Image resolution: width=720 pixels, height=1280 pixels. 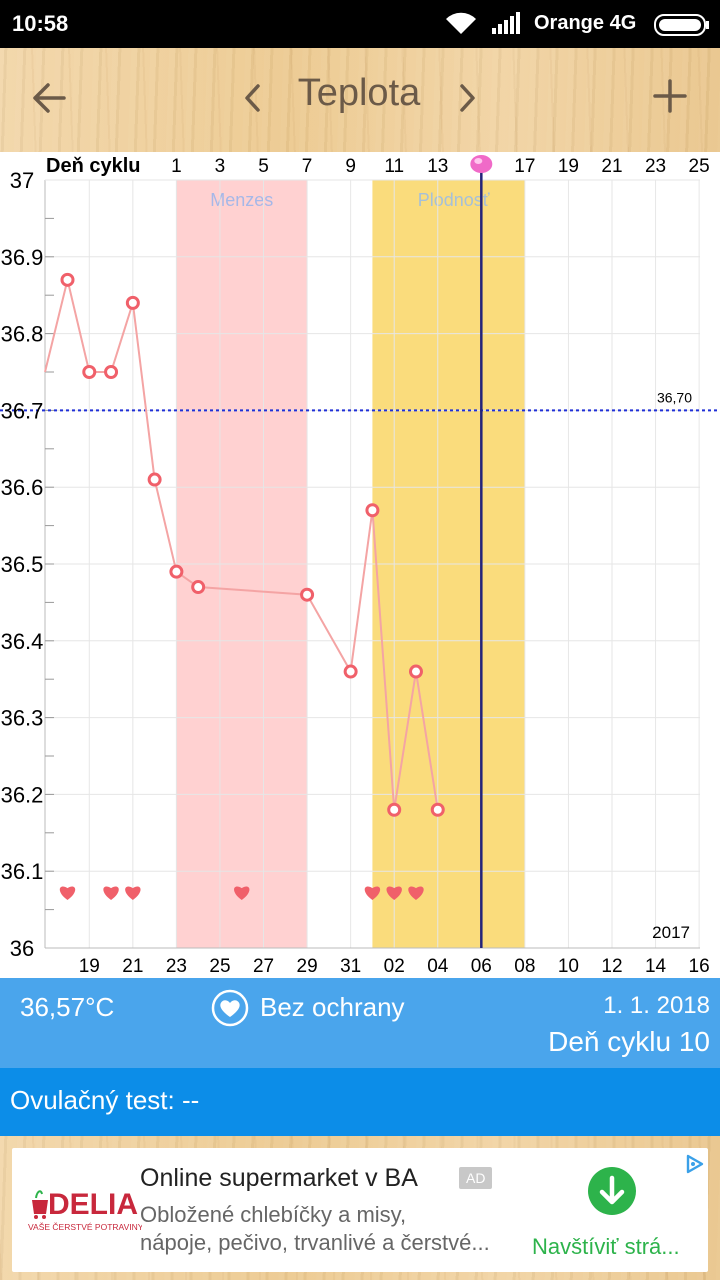 I want to click on ovulation-test-label: Ovulačný test: --, so click(x=105, y=1100).